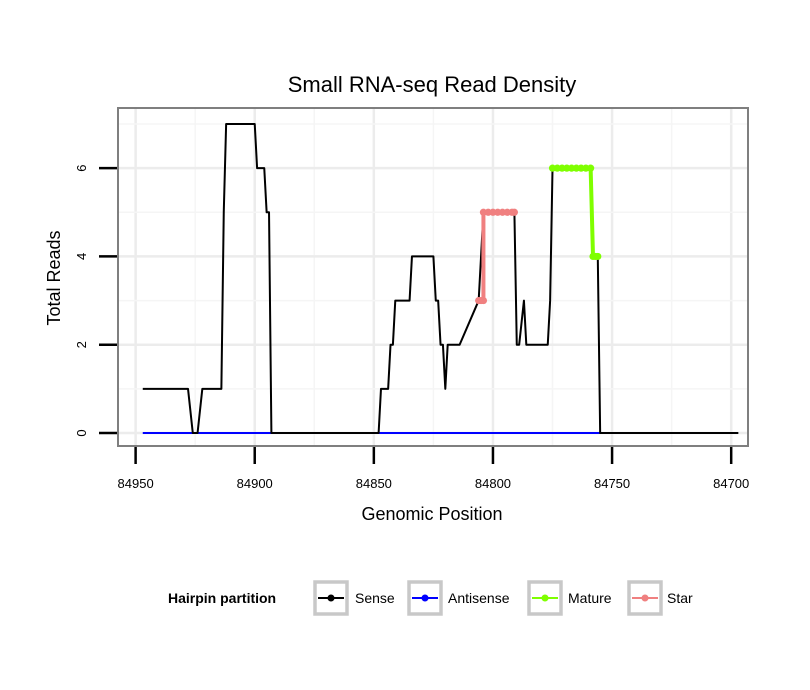 Image resolution: width=810 pixels, height=690 pixels. I want to click on y-axis-title: Total Reads, so click(54, 277).